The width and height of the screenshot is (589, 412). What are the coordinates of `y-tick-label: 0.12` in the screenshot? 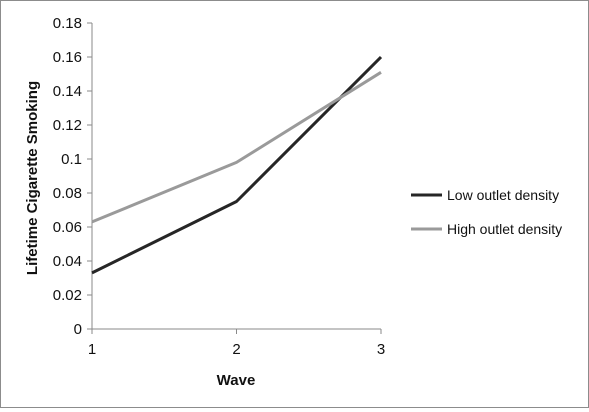 It's located at (67, 125).